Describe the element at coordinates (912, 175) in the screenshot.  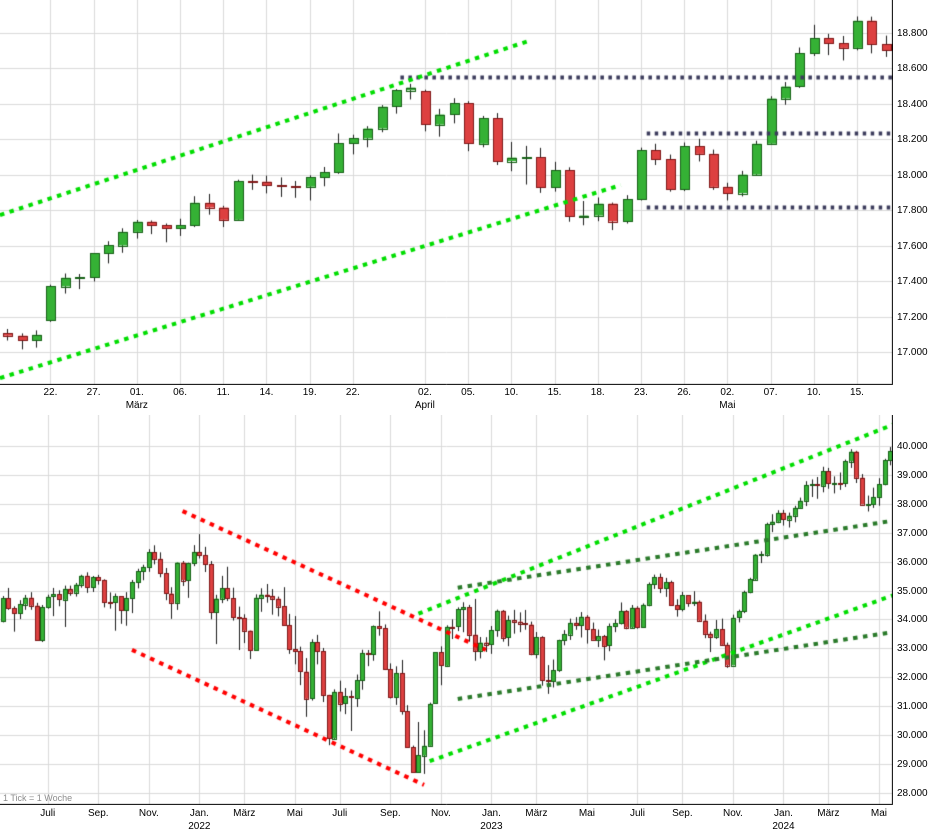
I see `price-tick-label: 18.000` at that location.